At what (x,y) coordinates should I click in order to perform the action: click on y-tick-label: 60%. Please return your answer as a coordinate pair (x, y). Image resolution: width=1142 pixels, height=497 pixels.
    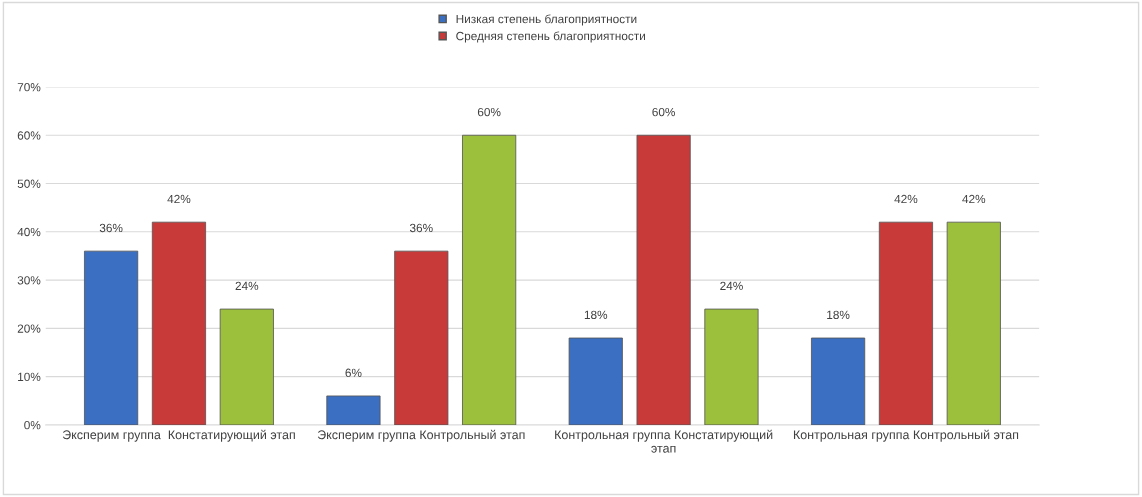
    Looking at the image, I should click on (29, 135).